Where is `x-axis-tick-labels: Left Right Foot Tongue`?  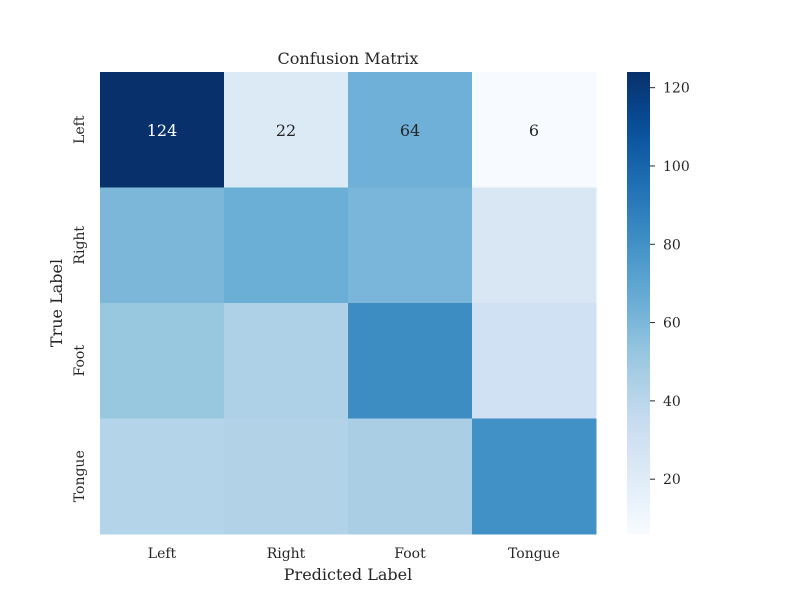 x-axis-tick-labels: Left Right Foot Tongue is located at coordinates (354, 554).